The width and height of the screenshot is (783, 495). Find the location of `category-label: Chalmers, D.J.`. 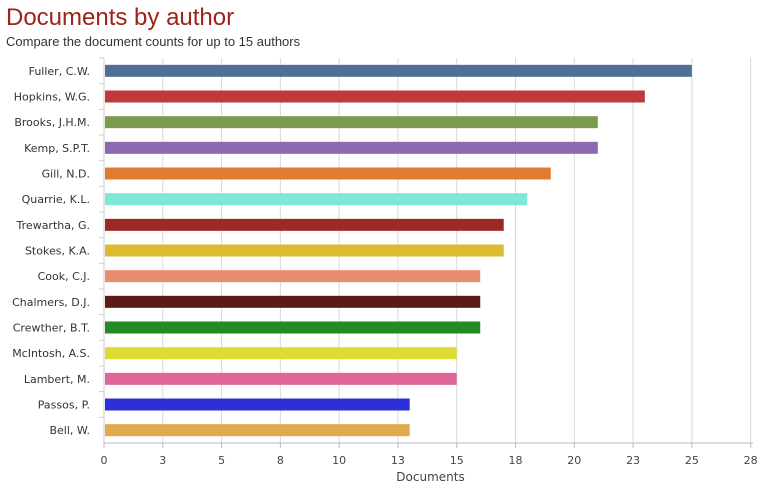

category-label: Chalmers, D.J. is located at coordinates (51, 302).